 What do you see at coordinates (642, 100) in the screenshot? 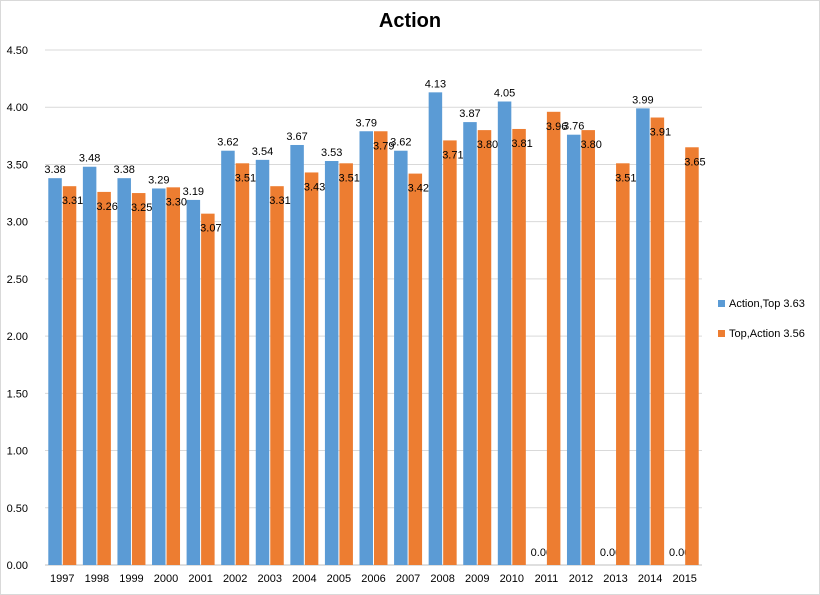
I see `data-label-series-1: 3.99` at bounding box center [642, 100].